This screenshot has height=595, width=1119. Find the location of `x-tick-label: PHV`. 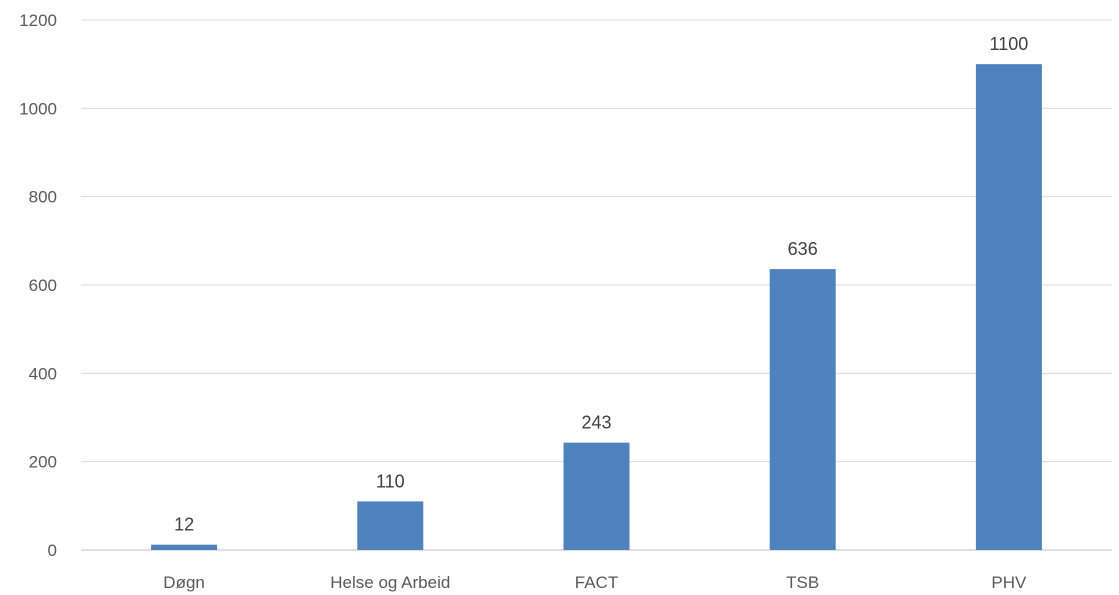

x-tick-label: PHV is located at coordinates (1009, 582).